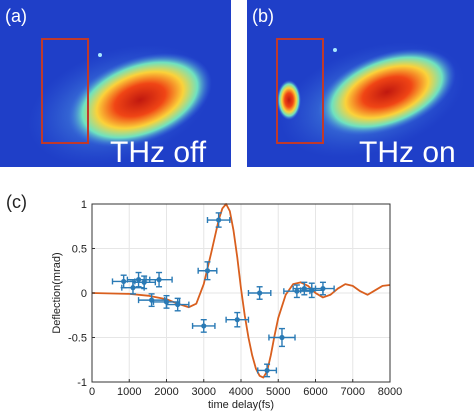 The width and height of the screenshot is (474, 413). What do you see at coordinates (79, 250) in the screenshot?
I see `y-tick-label: 0.5` at bounding box center [79, 250].